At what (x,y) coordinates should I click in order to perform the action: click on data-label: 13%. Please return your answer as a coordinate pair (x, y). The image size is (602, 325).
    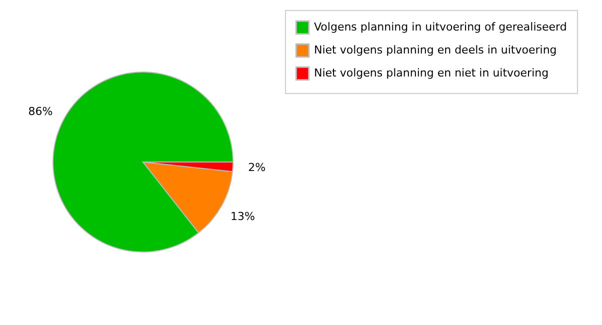
    Looking at the image, I should click on (242, 217).